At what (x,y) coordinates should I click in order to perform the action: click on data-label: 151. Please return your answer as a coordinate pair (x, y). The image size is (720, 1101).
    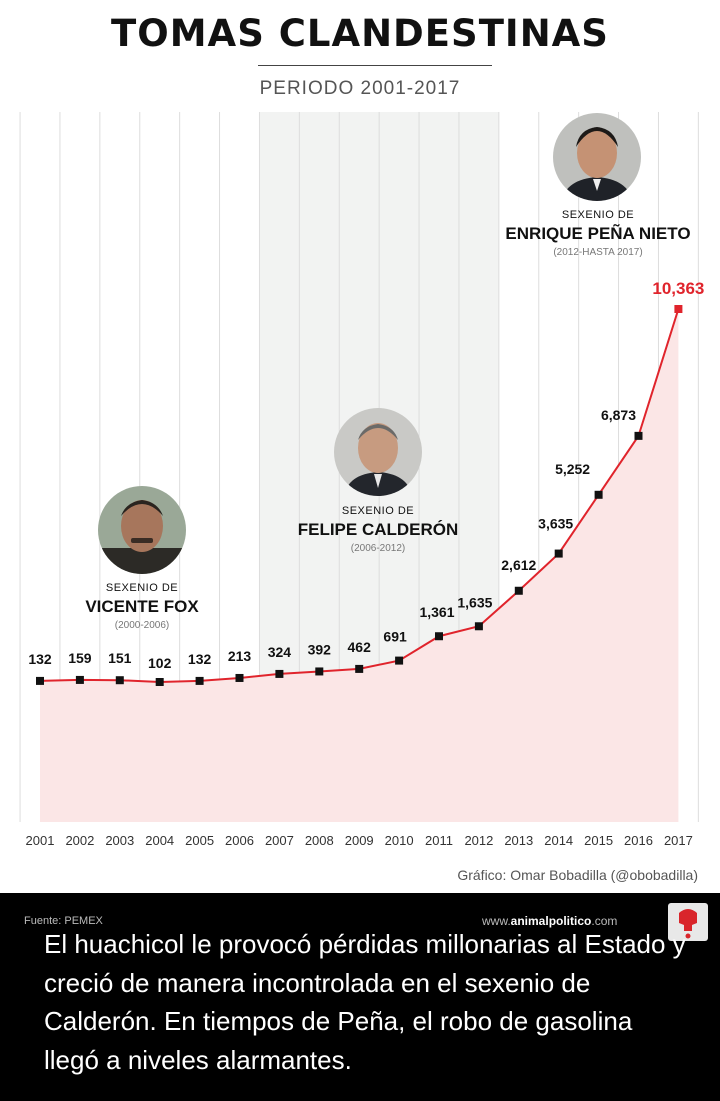
    Looking at the image, I should click on (120, 658).